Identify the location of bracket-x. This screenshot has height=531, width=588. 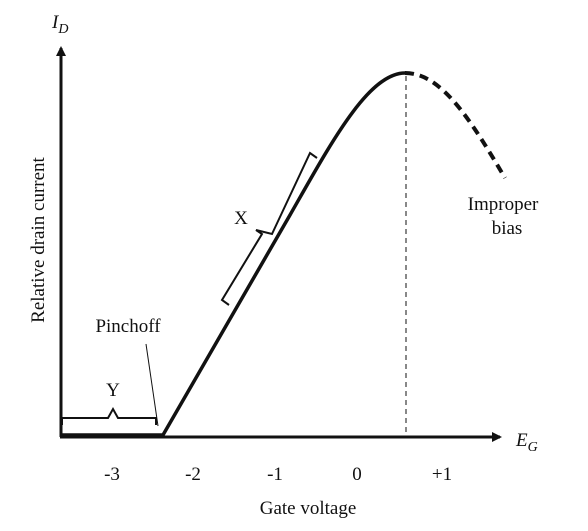
(269, 228).